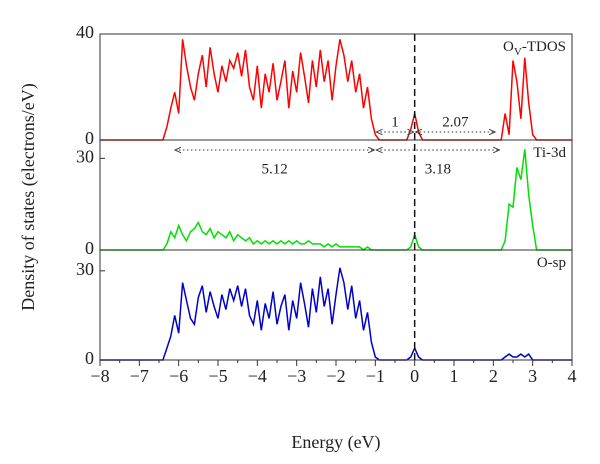  I want to click on y-tick-label: 40, so click(85, 32).